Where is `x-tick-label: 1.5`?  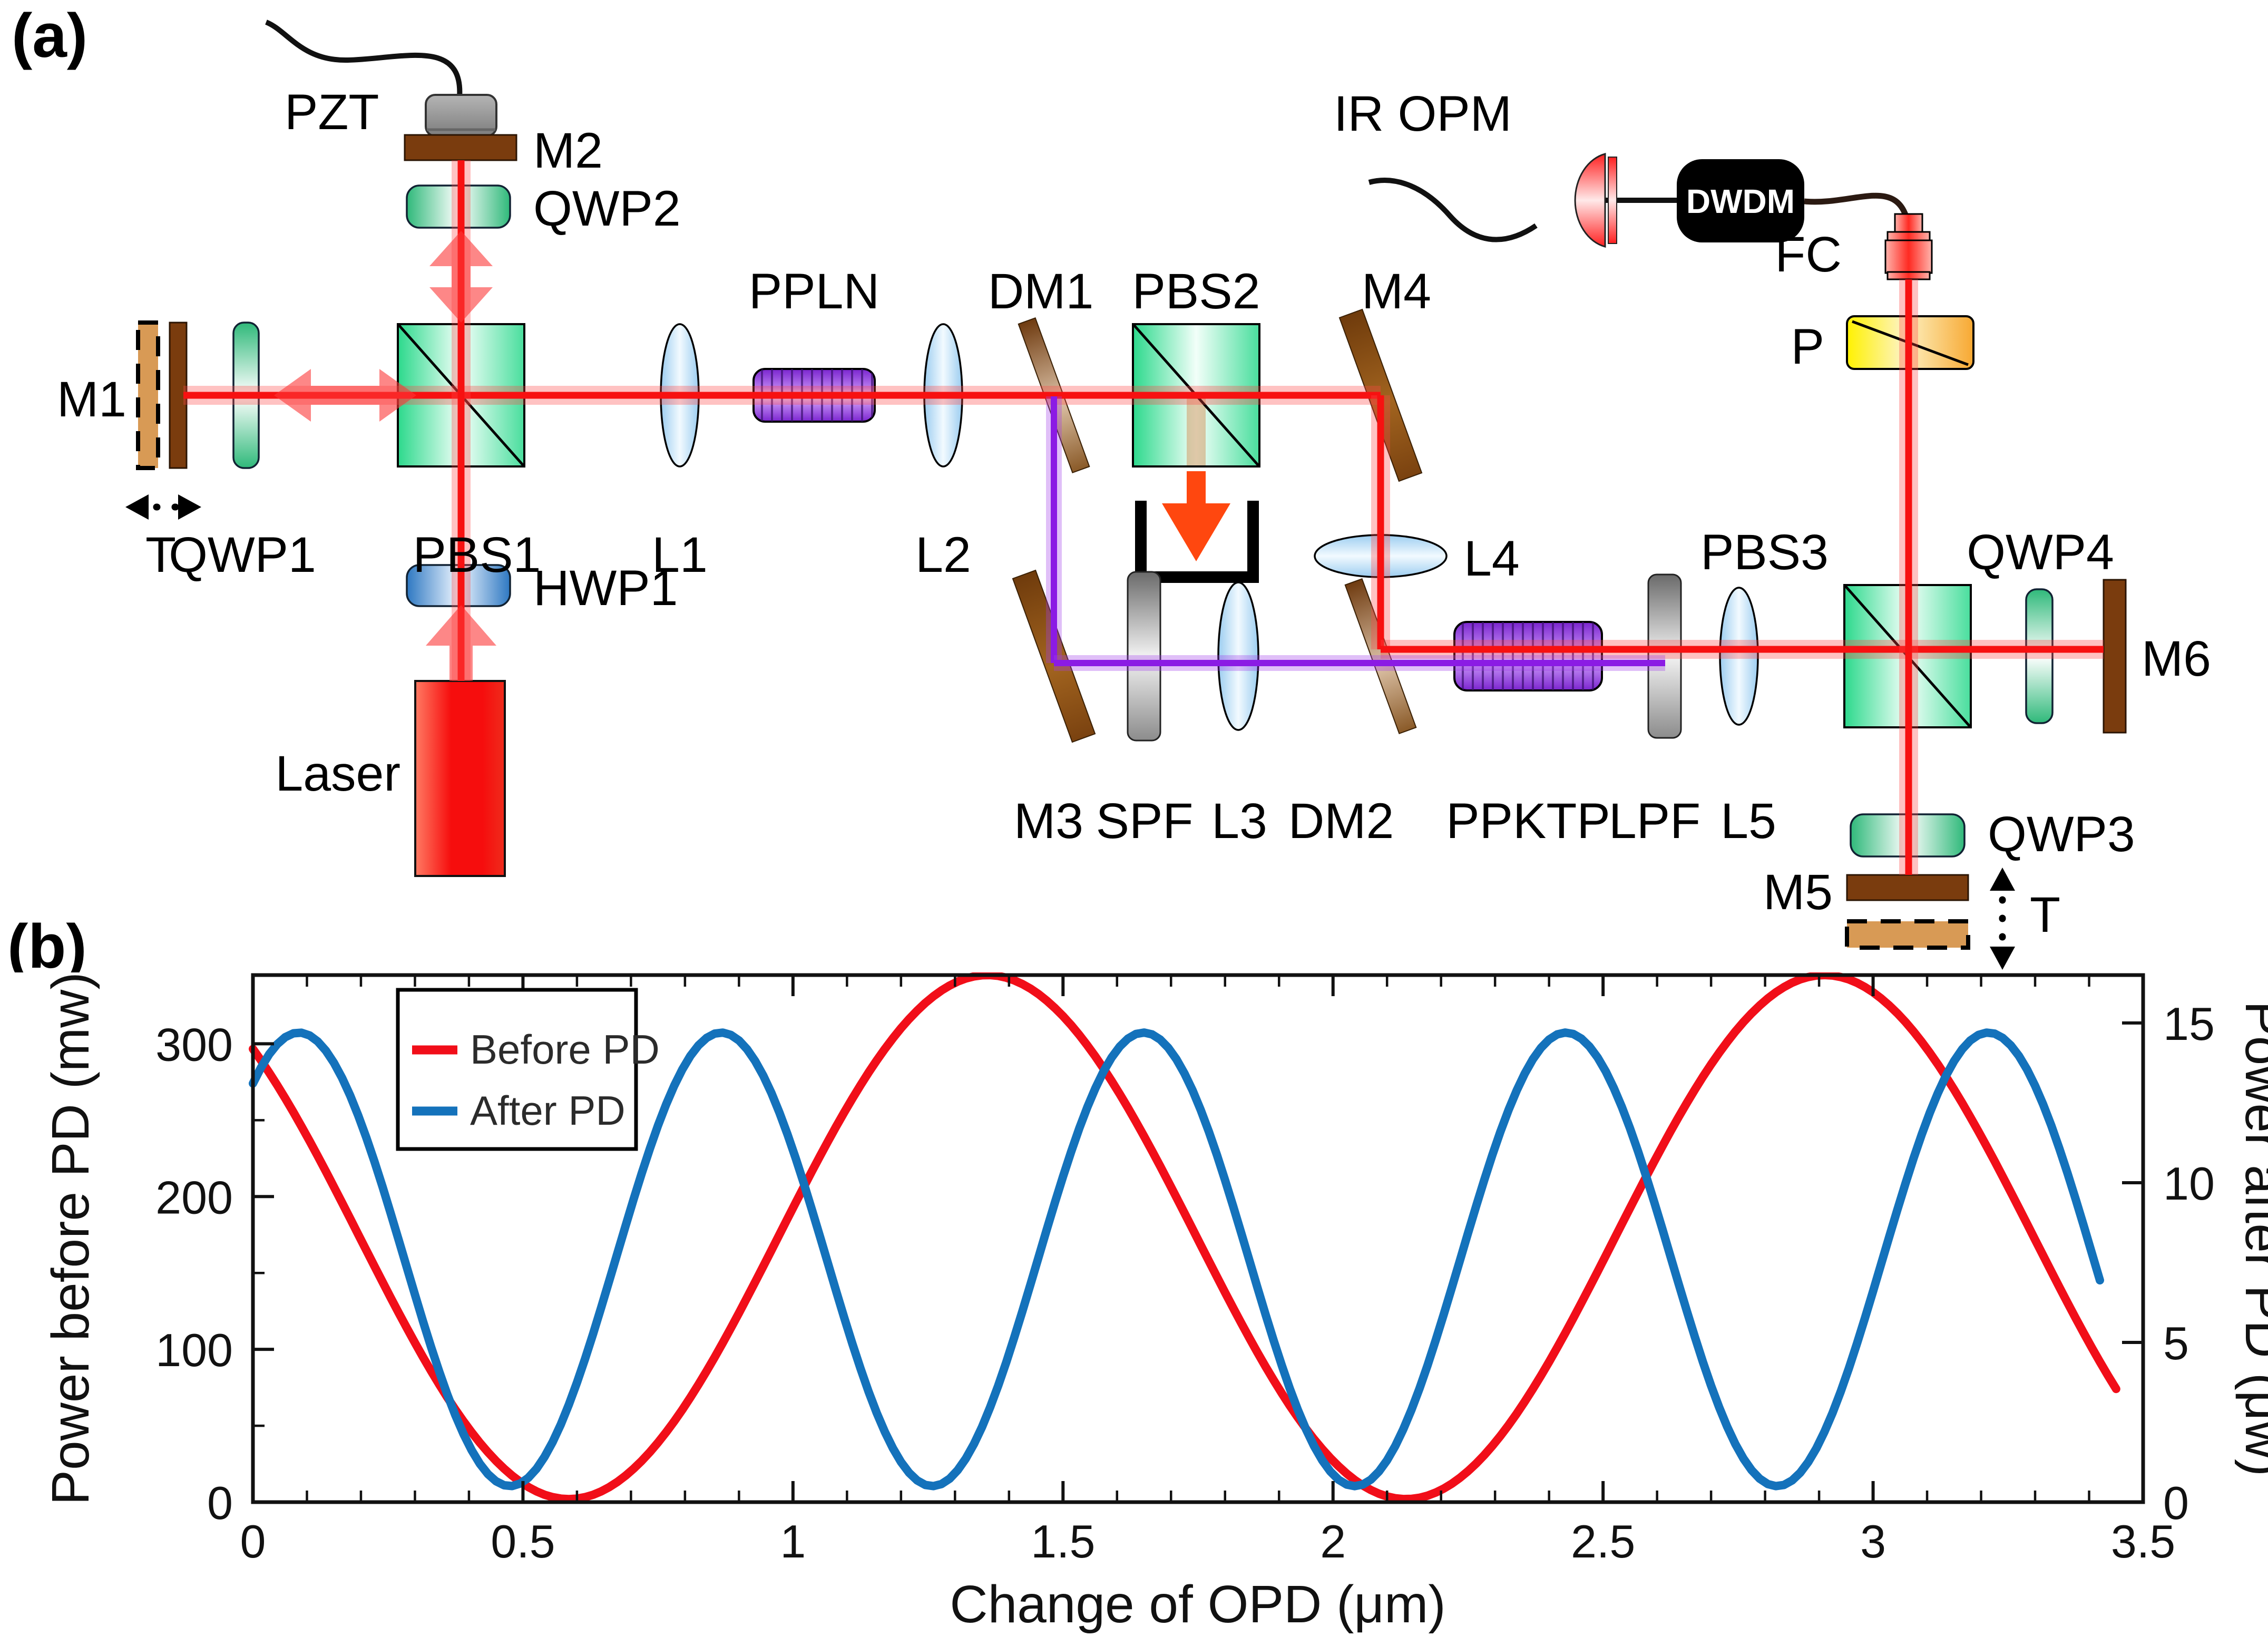 x-tick-label: 1.5 is located at coordinates (1063, 1541).